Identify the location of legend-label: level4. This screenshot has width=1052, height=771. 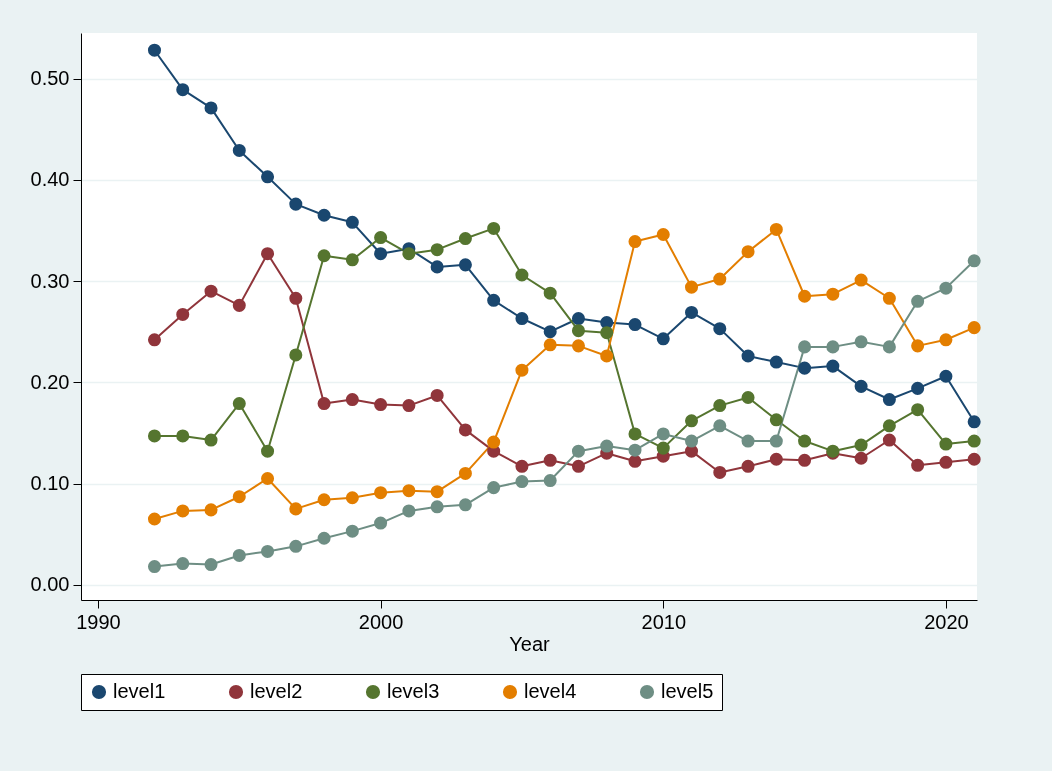
(550, 691).